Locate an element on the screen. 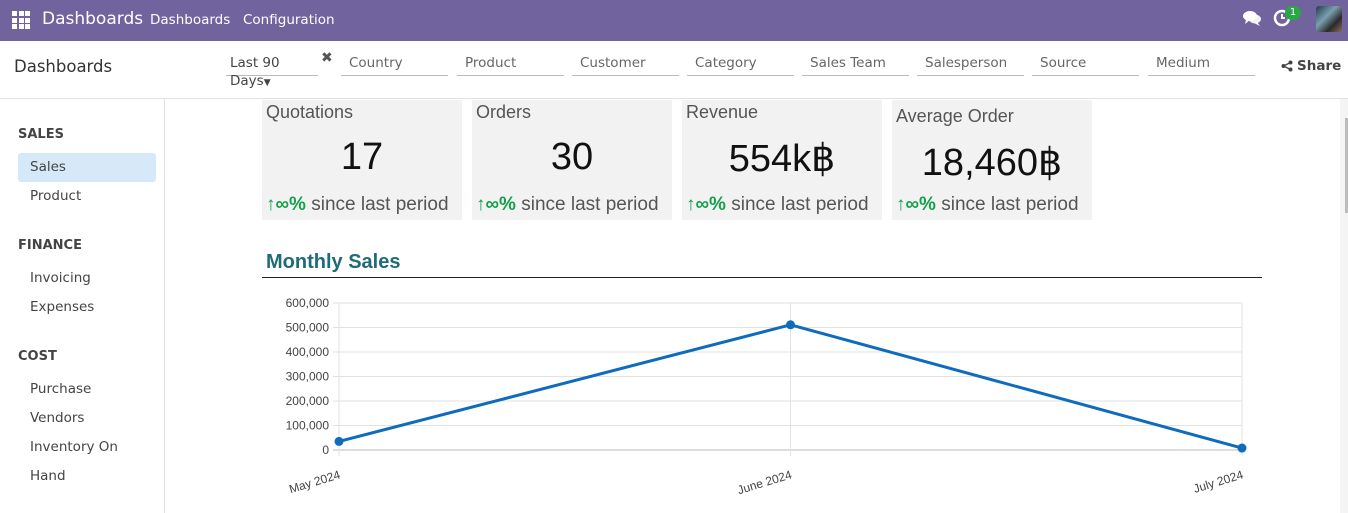 The height and width of the screenshot is (513, 1348). sidebar-item-inventory-on-hand: Inventory On Hand is located at coordinates (74, 461).